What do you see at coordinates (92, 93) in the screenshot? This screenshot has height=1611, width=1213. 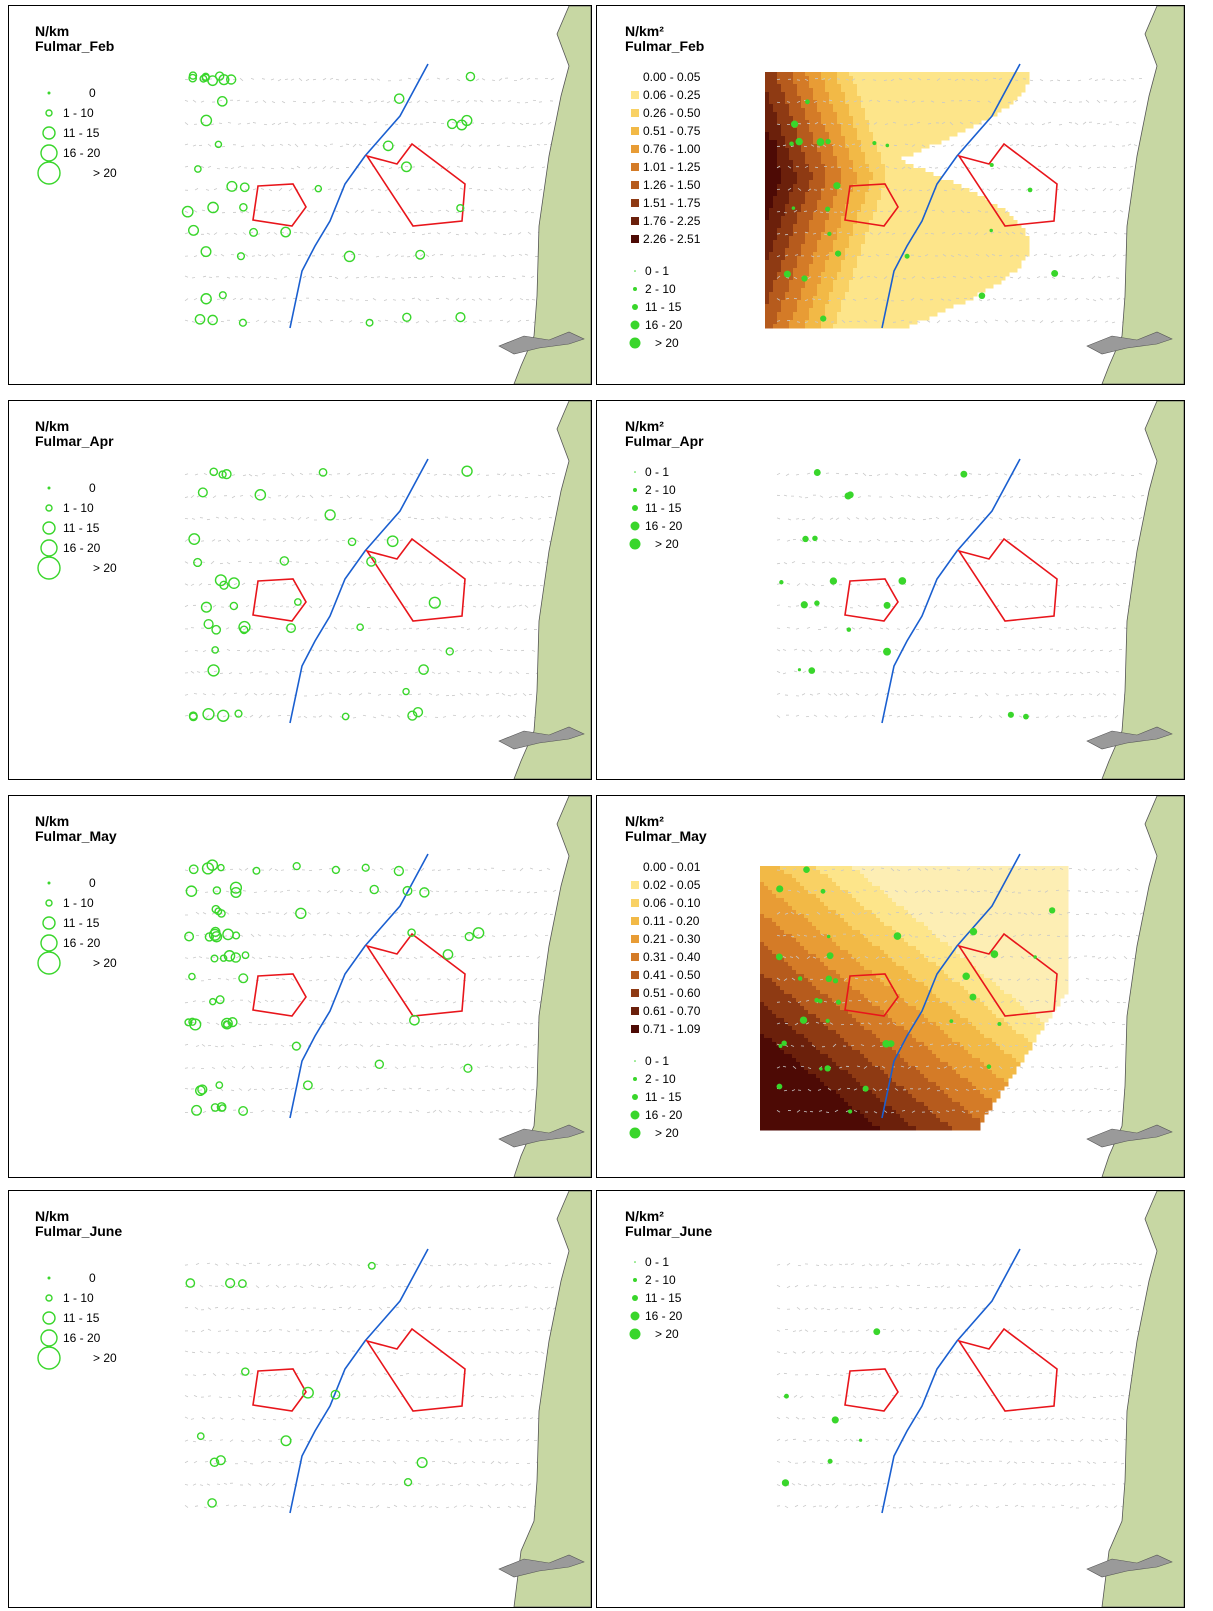 I see `points-legend-label: 0` at bounding box center [92, 93].